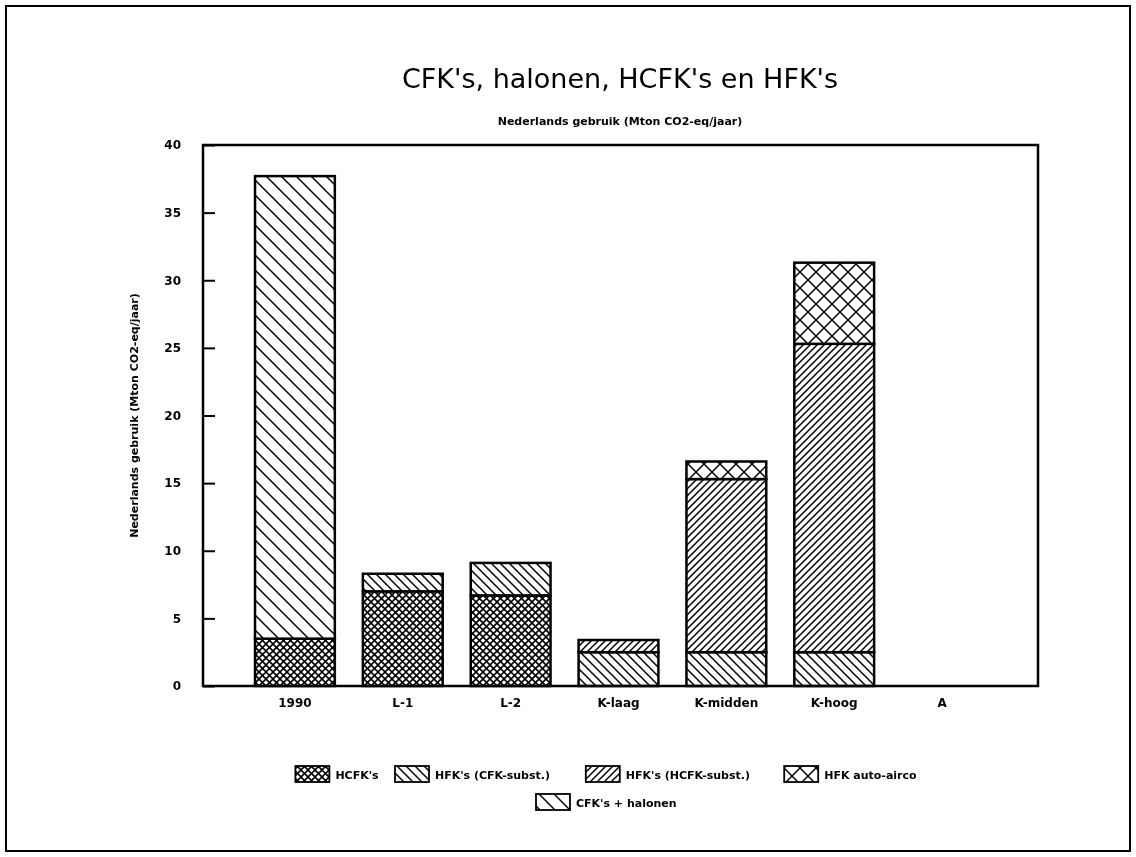 The width and height of the screenshot is (1136, 857). I want to click on x-tick-label: L-2, so click(511, 702).